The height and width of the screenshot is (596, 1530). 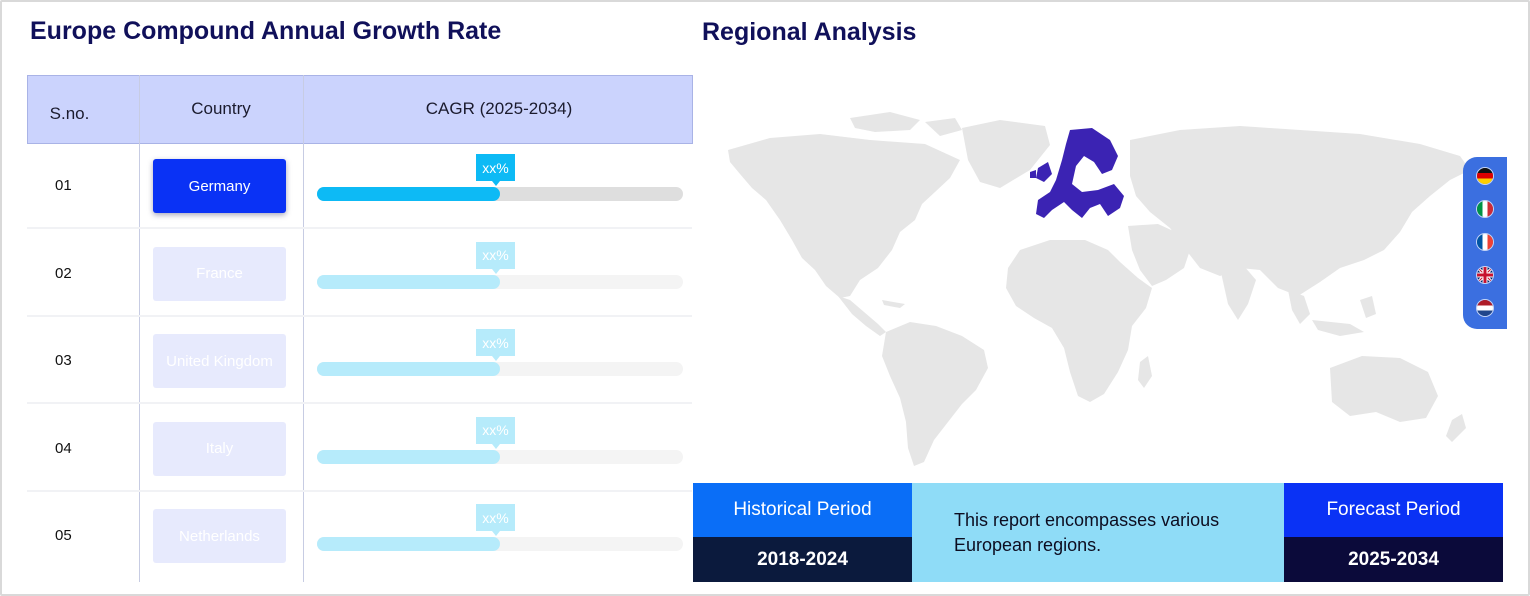 I want to click on france-flag-icon, so click(x=1485, y=242).